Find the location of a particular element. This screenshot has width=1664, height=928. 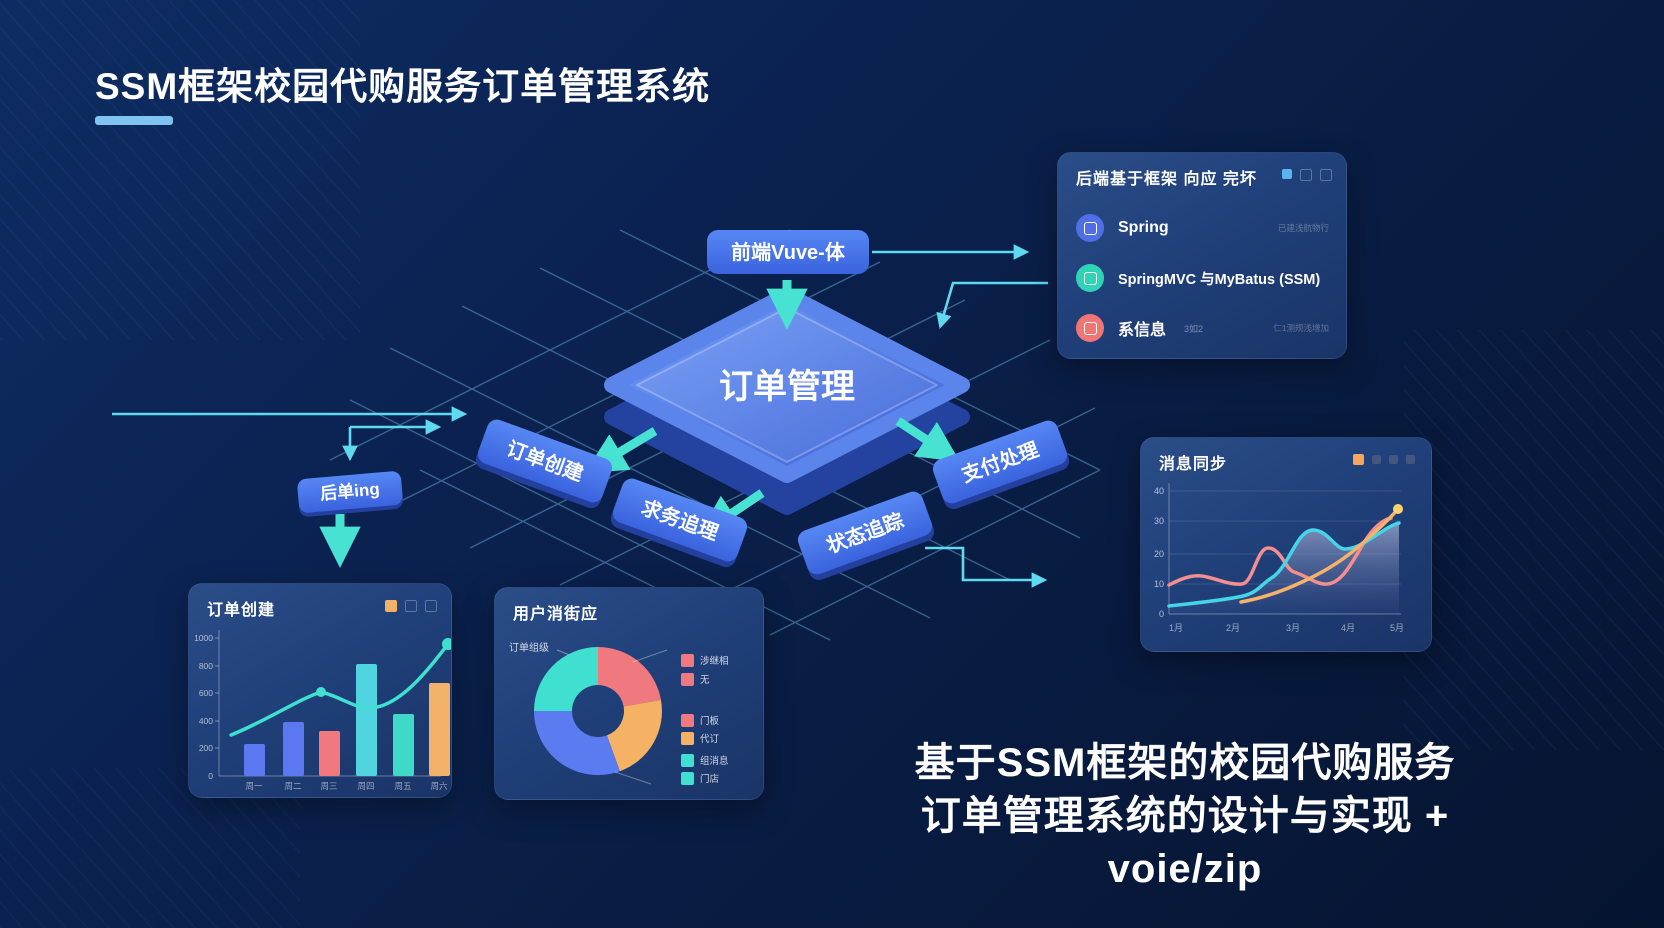

svg-text: 周二 is located at coordinates (293, 786).